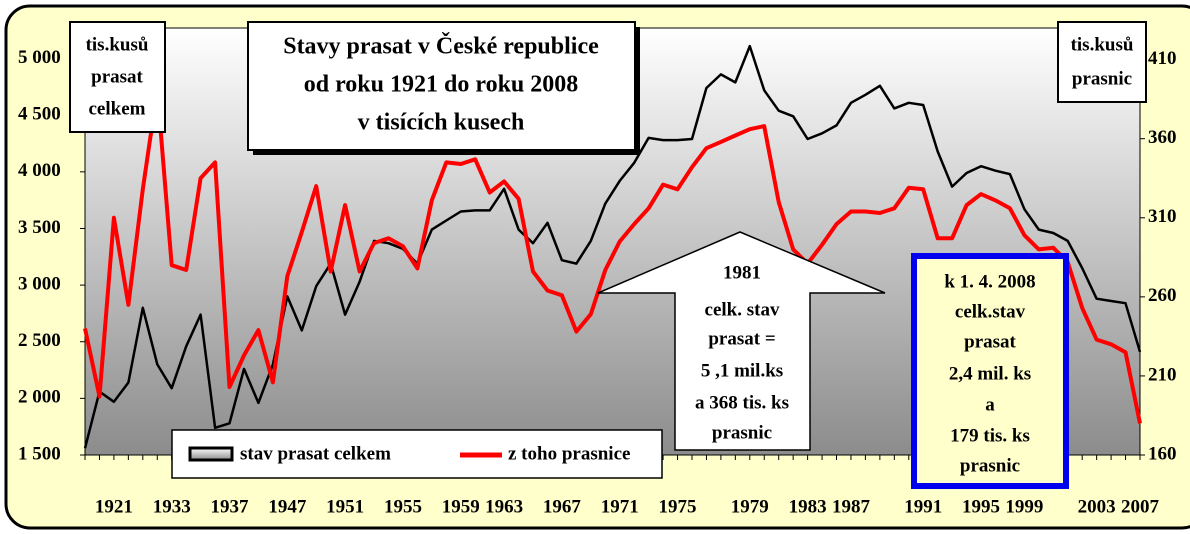  Describe the element at coordinates (39, 397) in the screenshot. I see `y-tick-label: 2 000` at that location.